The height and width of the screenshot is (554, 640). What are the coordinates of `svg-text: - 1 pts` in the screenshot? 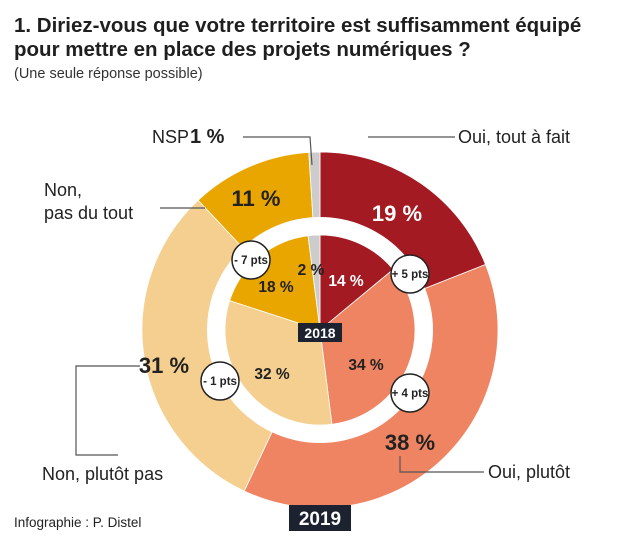 It's located at (220, 382).